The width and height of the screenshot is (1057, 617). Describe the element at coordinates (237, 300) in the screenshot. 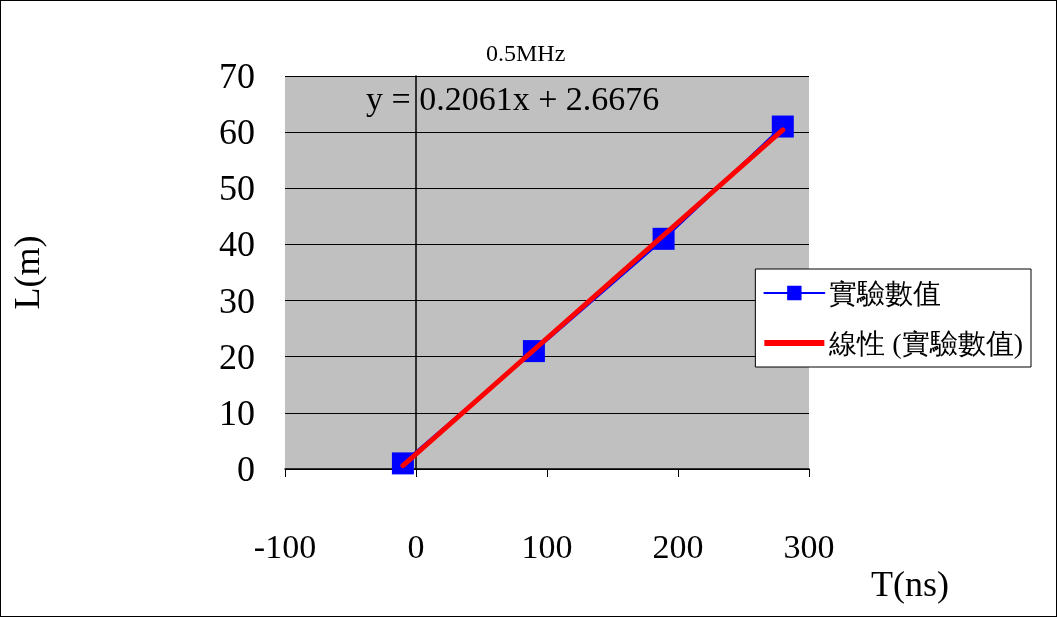

I see `y-tick-label: 30` at that location.